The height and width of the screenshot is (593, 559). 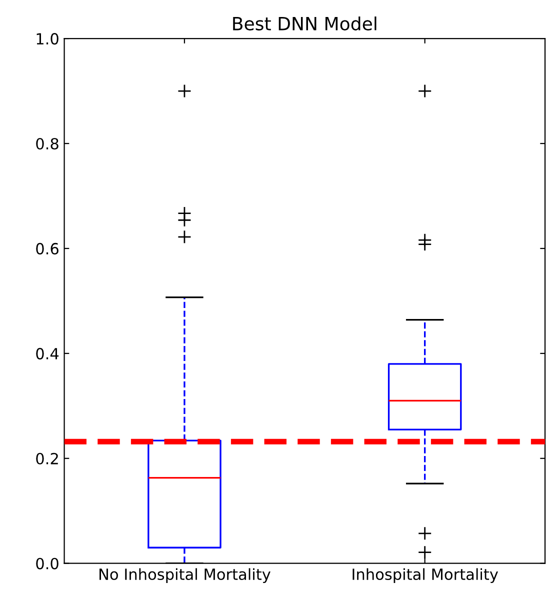 I want to click on y-tick-label: 0.6, so click(x=47, y=248).